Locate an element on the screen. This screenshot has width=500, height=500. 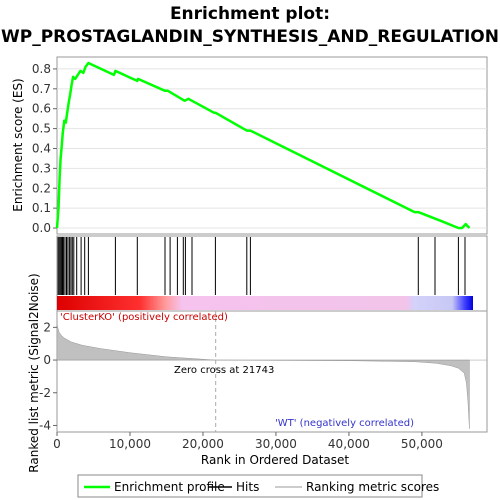
x-tick-label: 30,000 is located at coordinates (276, 444).